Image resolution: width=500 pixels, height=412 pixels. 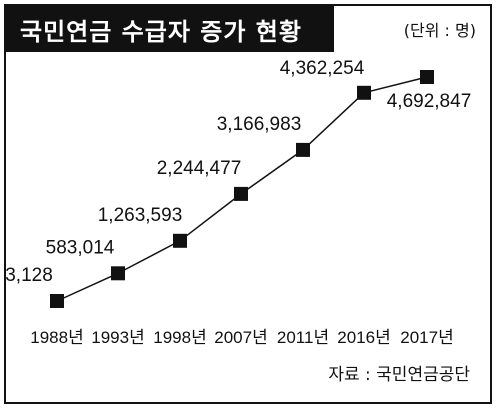 What do you see at coordinates (259, 124) in the screenshot?
I see `data-label: 3,166,983` at bounding box center [259, 124].